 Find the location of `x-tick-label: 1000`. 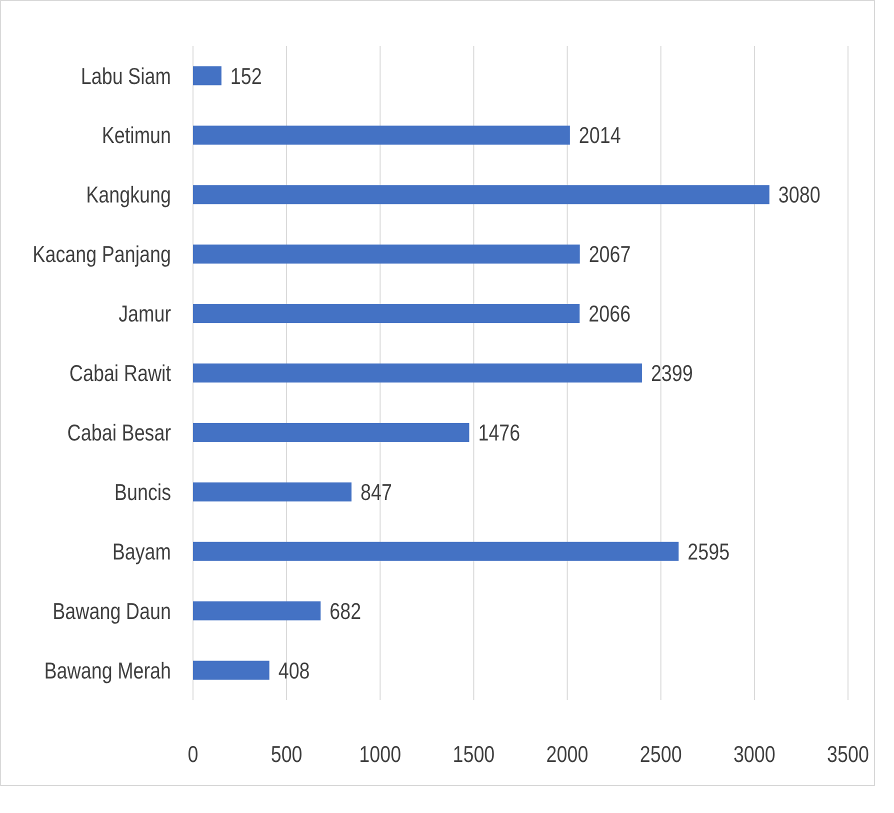

x-tick-label: 1000 is located at coordinates (380, 755).